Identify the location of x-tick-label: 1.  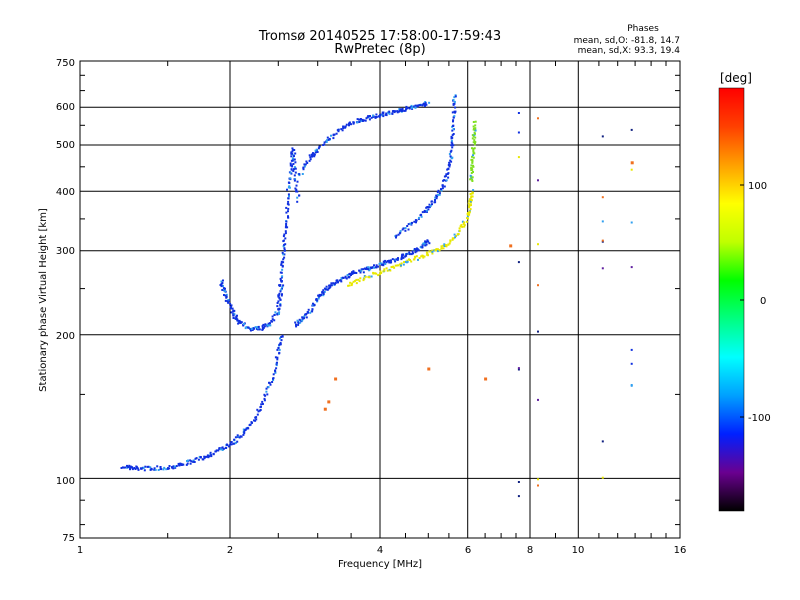
(80, 550).